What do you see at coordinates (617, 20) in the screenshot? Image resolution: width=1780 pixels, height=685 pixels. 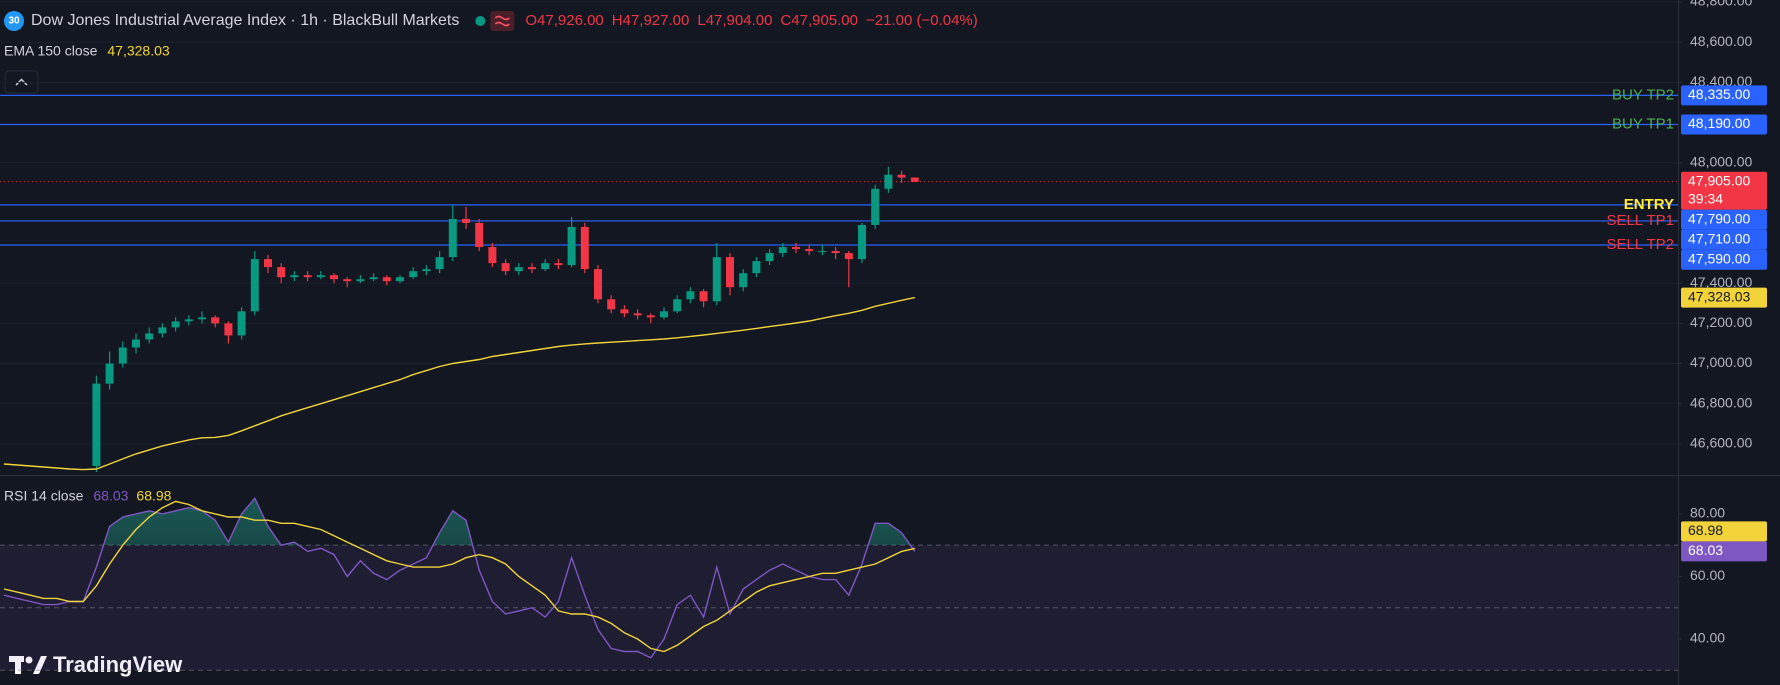 I see `ohlc-label: H` at bounding box center [617, 20].